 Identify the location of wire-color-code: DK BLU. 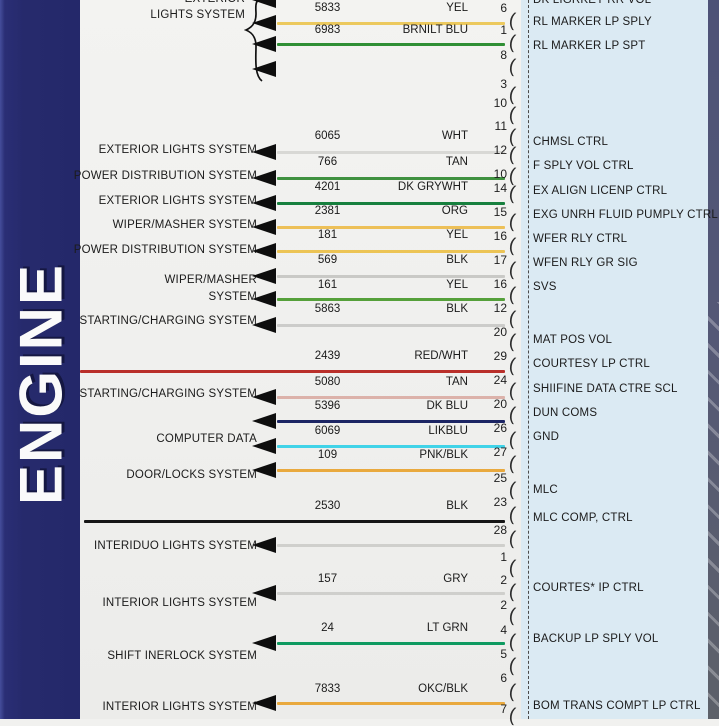
(447, 406).